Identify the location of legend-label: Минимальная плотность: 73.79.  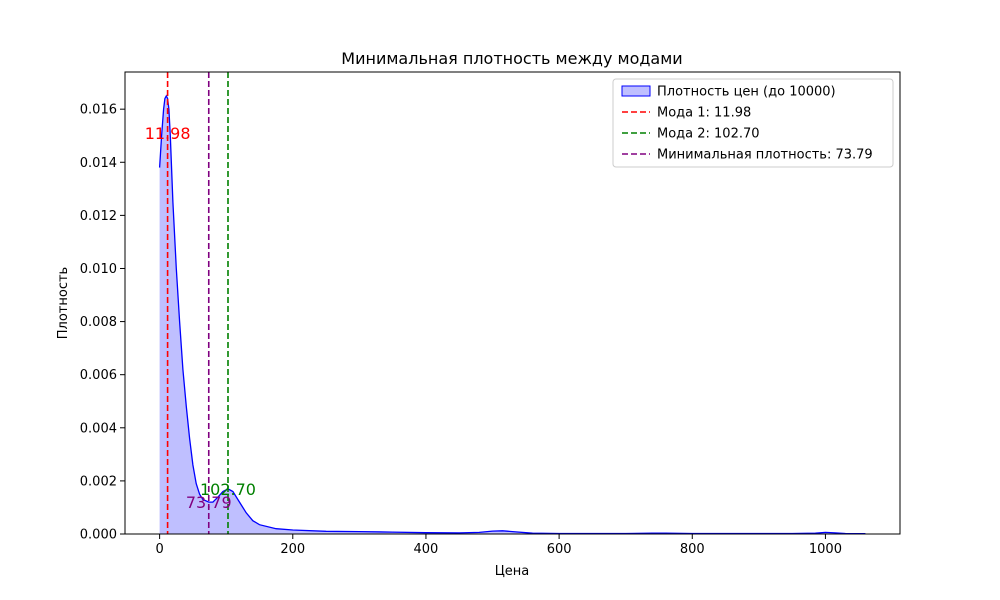
(765, 155).